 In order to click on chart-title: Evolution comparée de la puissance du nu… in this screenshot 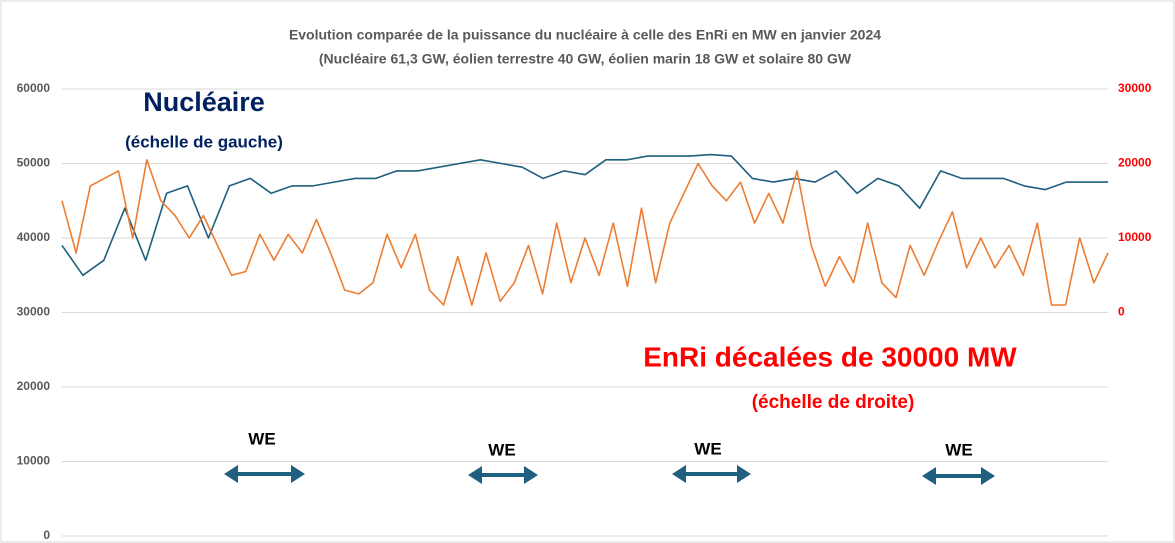, I will do `click(585, 35)`.